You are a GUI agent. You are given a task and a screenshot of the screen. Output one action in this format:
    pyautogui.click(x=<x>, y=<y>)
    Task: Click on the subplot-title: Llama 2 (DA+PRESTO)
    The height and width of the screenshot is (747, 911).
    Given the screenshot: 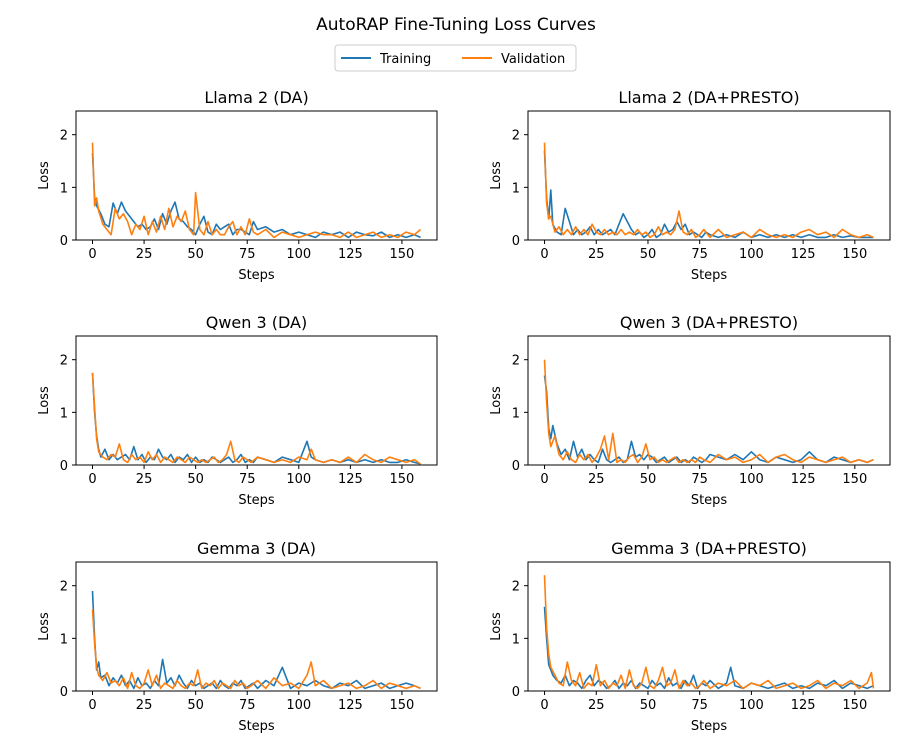 What is the action you would take?
    pyautogui.click(x=708, y=97)
    